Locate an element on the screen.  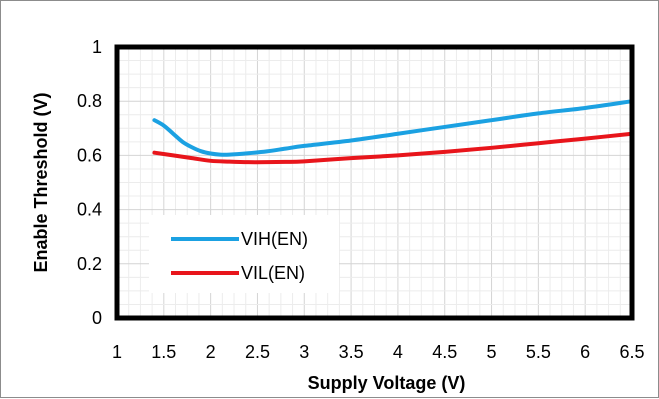
y-axis-ticks: 0 0.2 0.4 0.6 0.8 1 is located at coordinates (89, 182).